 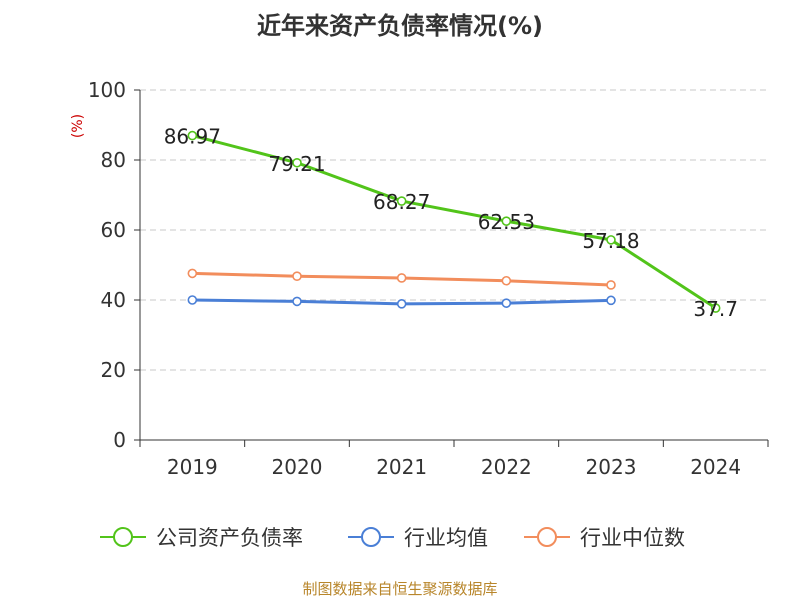 I want to click on y-tick-label: 20, so click(x=113, y=370).